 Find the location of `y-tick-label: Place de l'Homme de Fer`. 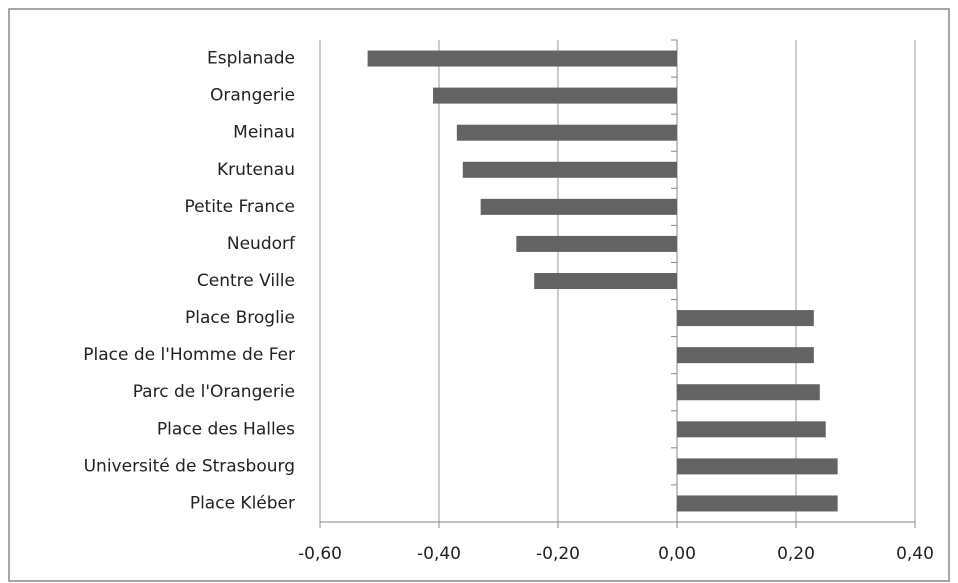

y-tick-label: Place de l'Homme de Fer is located at coordinates (189, 355).